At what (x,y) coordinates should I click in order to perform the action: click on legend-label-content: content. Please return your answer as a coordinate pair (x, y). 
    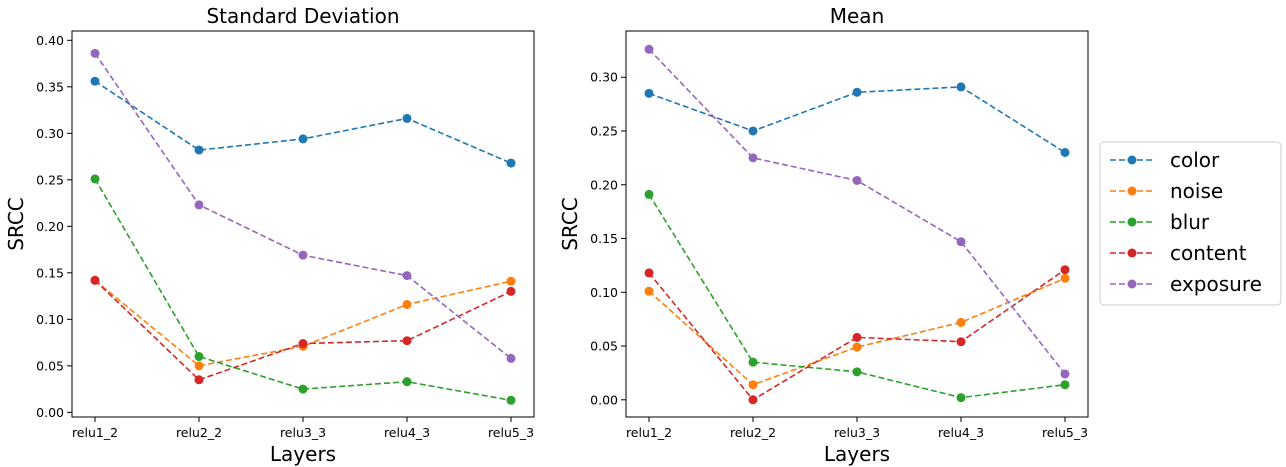
    Looking at the image, I should click on (1208, 253).